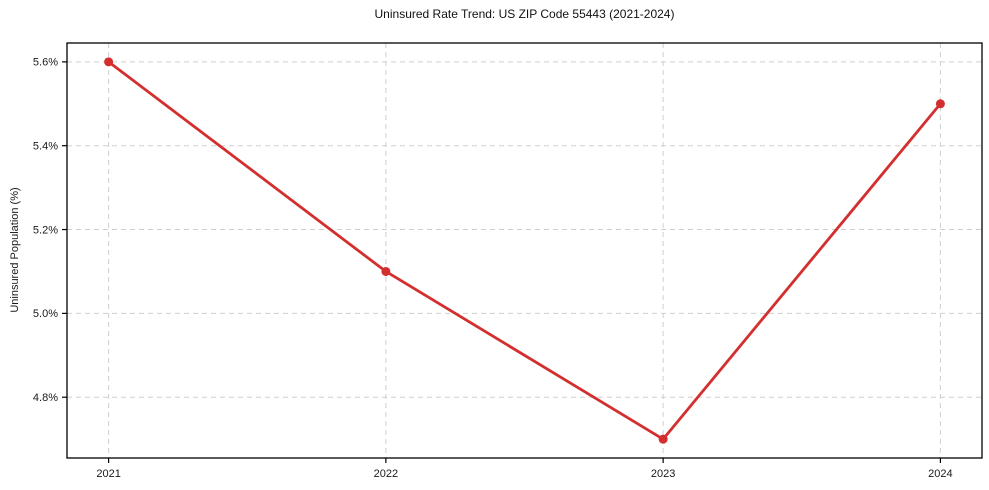 The width and height of the screenshot is (989, 490). Describe the element at coordinates (940, 104) in the screenshot. I see `data-point-2024` at that location.